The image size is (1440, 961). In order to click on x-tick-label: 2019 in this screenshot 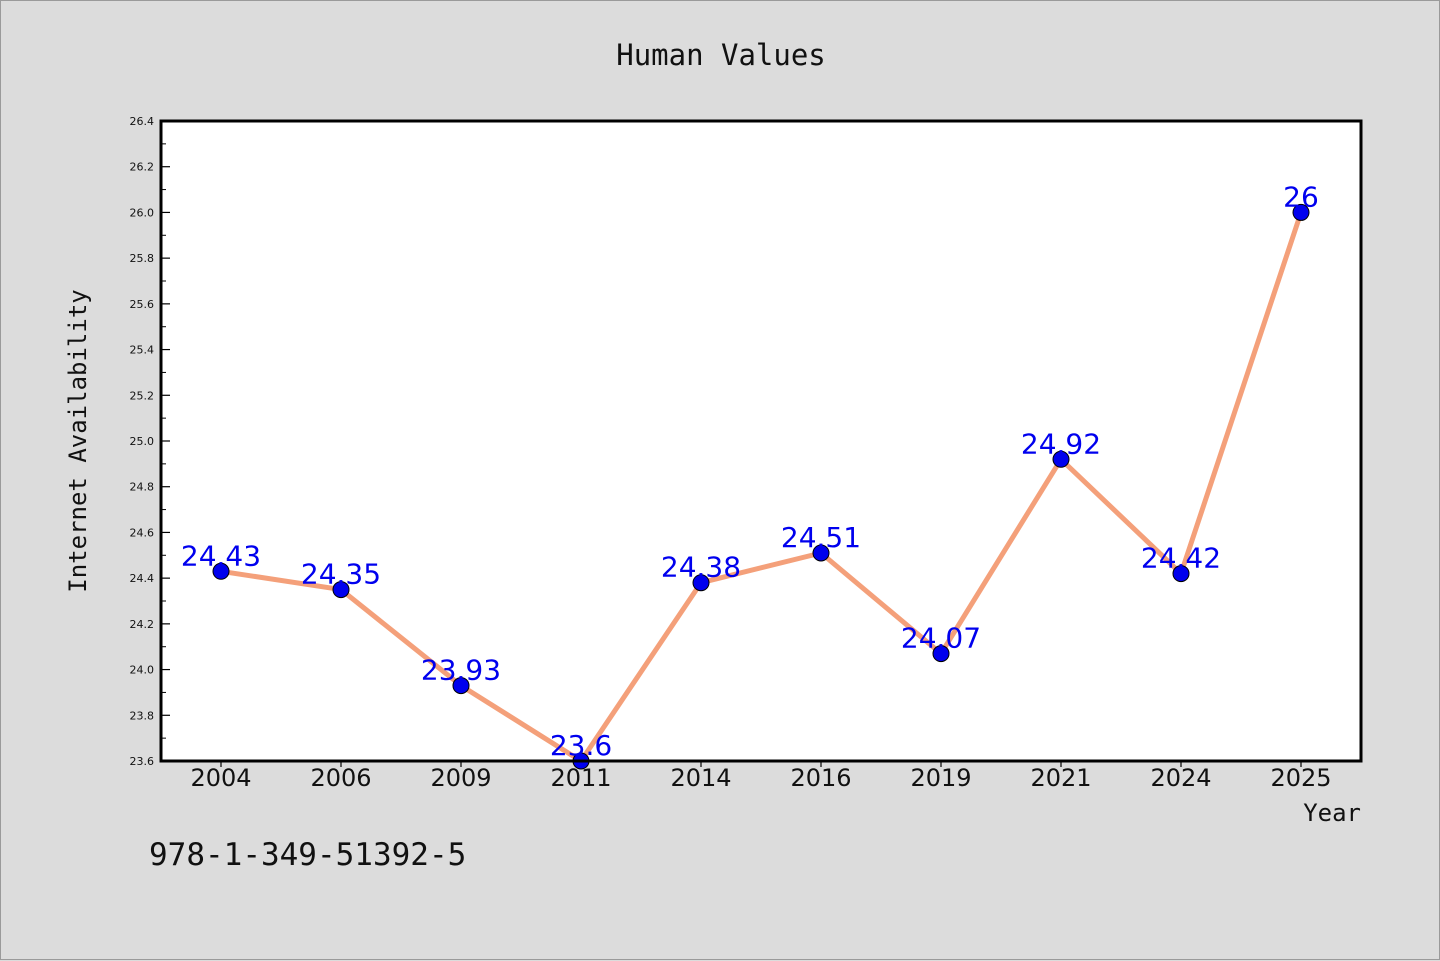, I will do `click(940, 778)`.